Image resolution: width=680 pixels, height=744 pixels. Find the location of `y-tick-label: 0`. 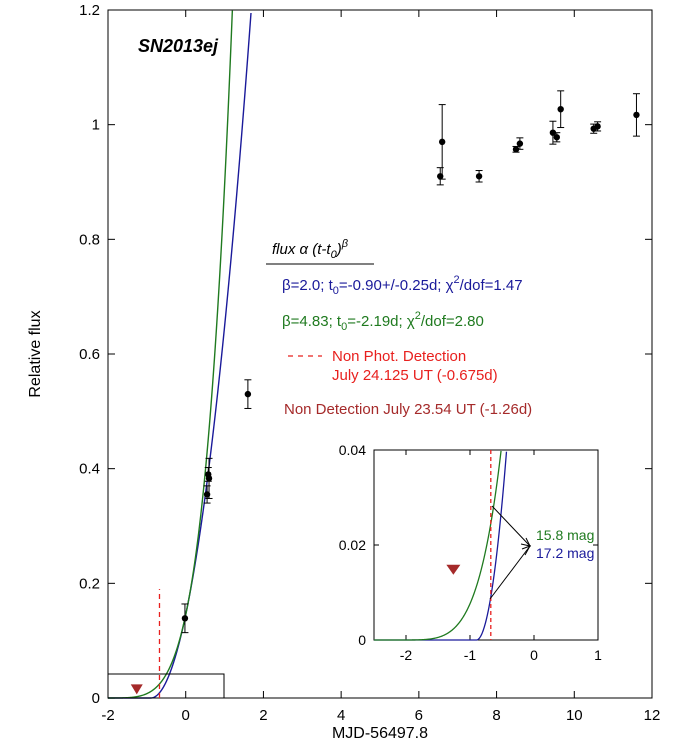

y-tick-label: 0 is located at coordinates (96, 698).